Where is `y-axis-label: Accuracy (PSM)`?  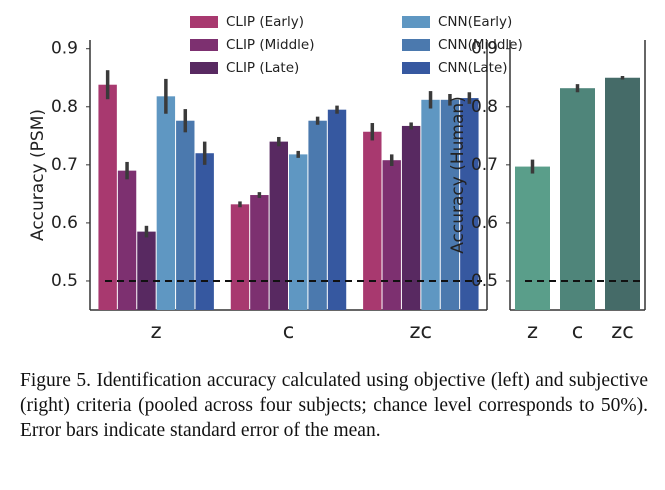 y-axis-label: Accuracy (PSM) is located at coordinates (38, 175).